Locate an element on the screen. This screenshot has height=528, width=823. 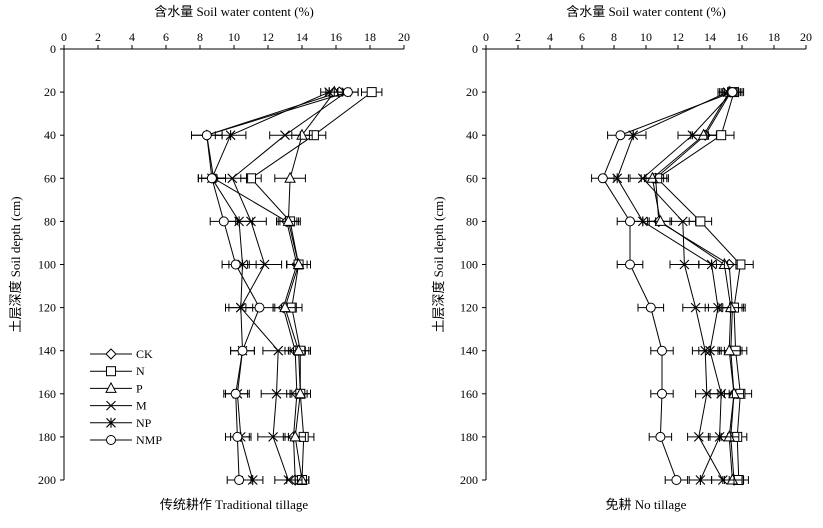
series-m is located at coordinates (287, 286).